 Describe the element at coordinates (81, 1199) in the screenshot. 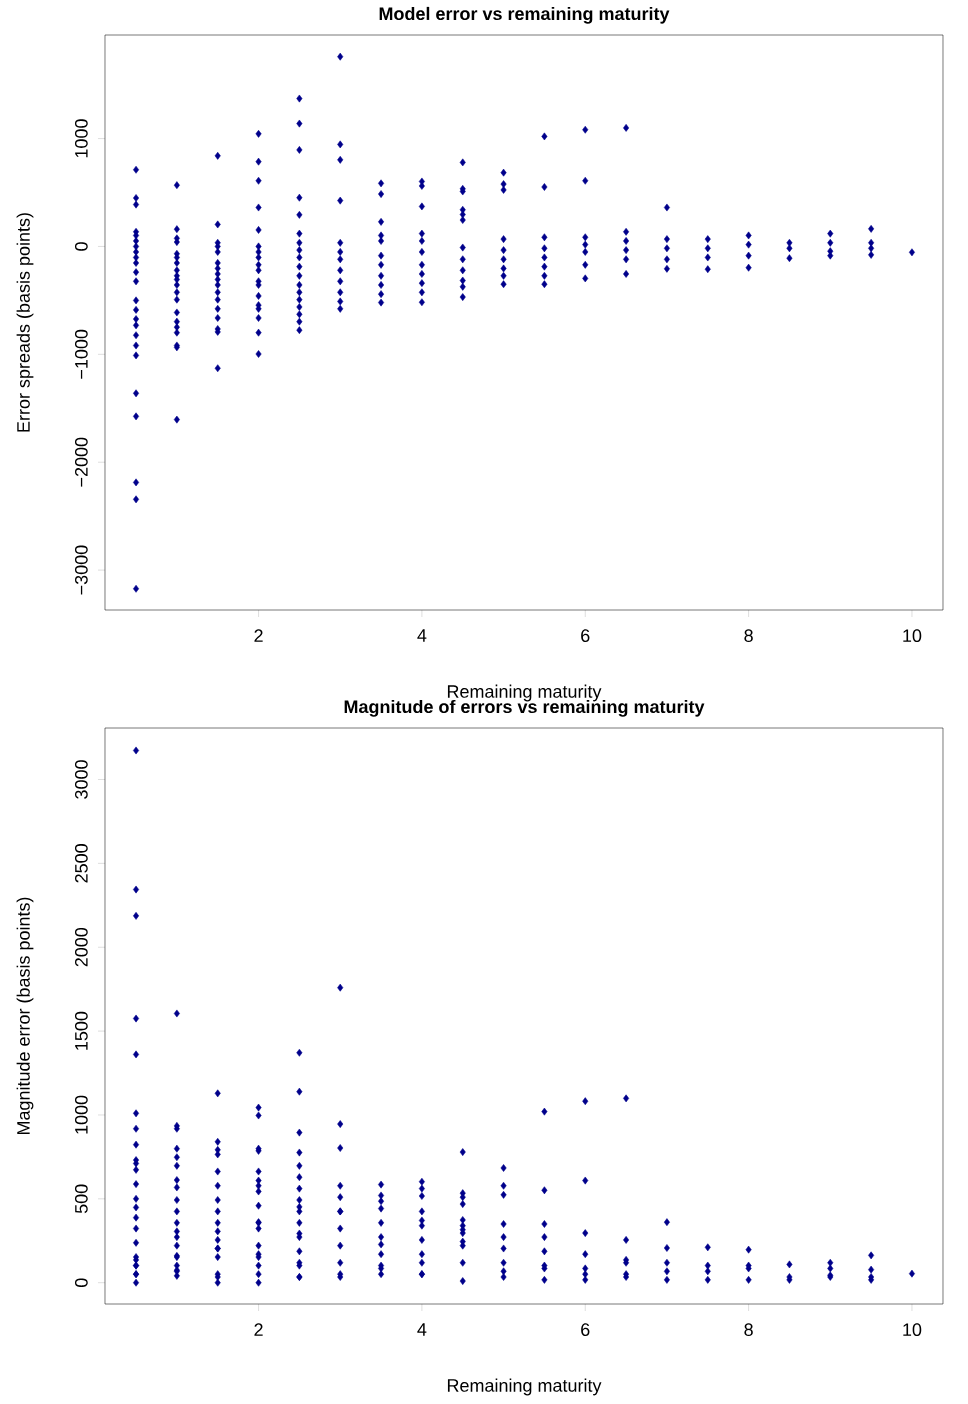

I see `y-tick-label: 500` at that location.